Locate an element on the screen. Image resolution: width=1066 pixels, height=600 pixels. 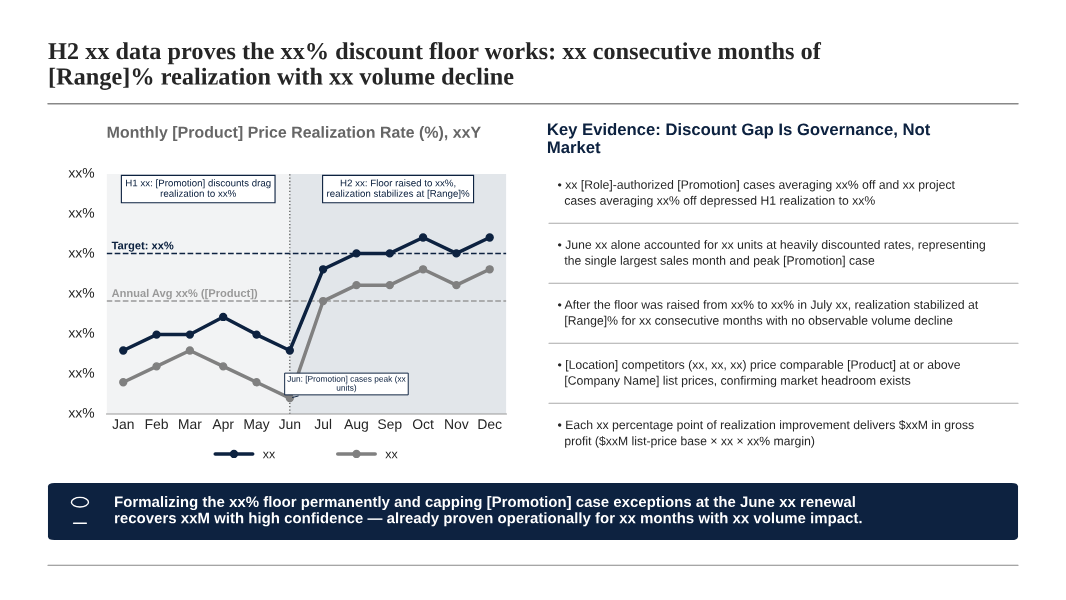
text: • Each xx percentage point of realization improvement delivers $xxM in gross profit ($xxM list-price base × xx × xx% margin) is located at coordinates (766, 434).